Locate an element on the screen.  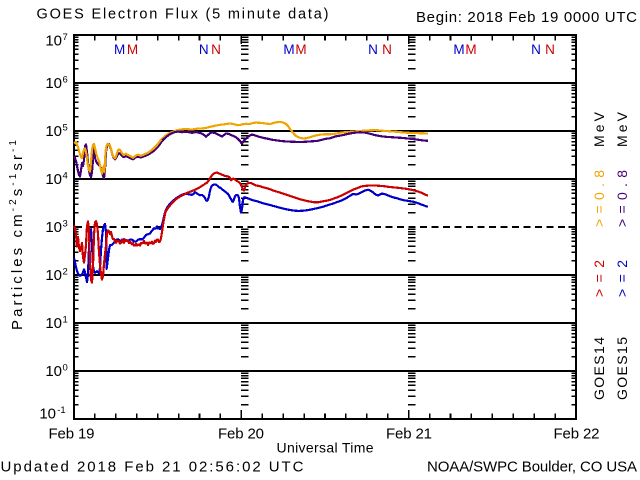
svg-text: NOAA/SWPC Boulder, CO USA is located at coordinates (532, 467).